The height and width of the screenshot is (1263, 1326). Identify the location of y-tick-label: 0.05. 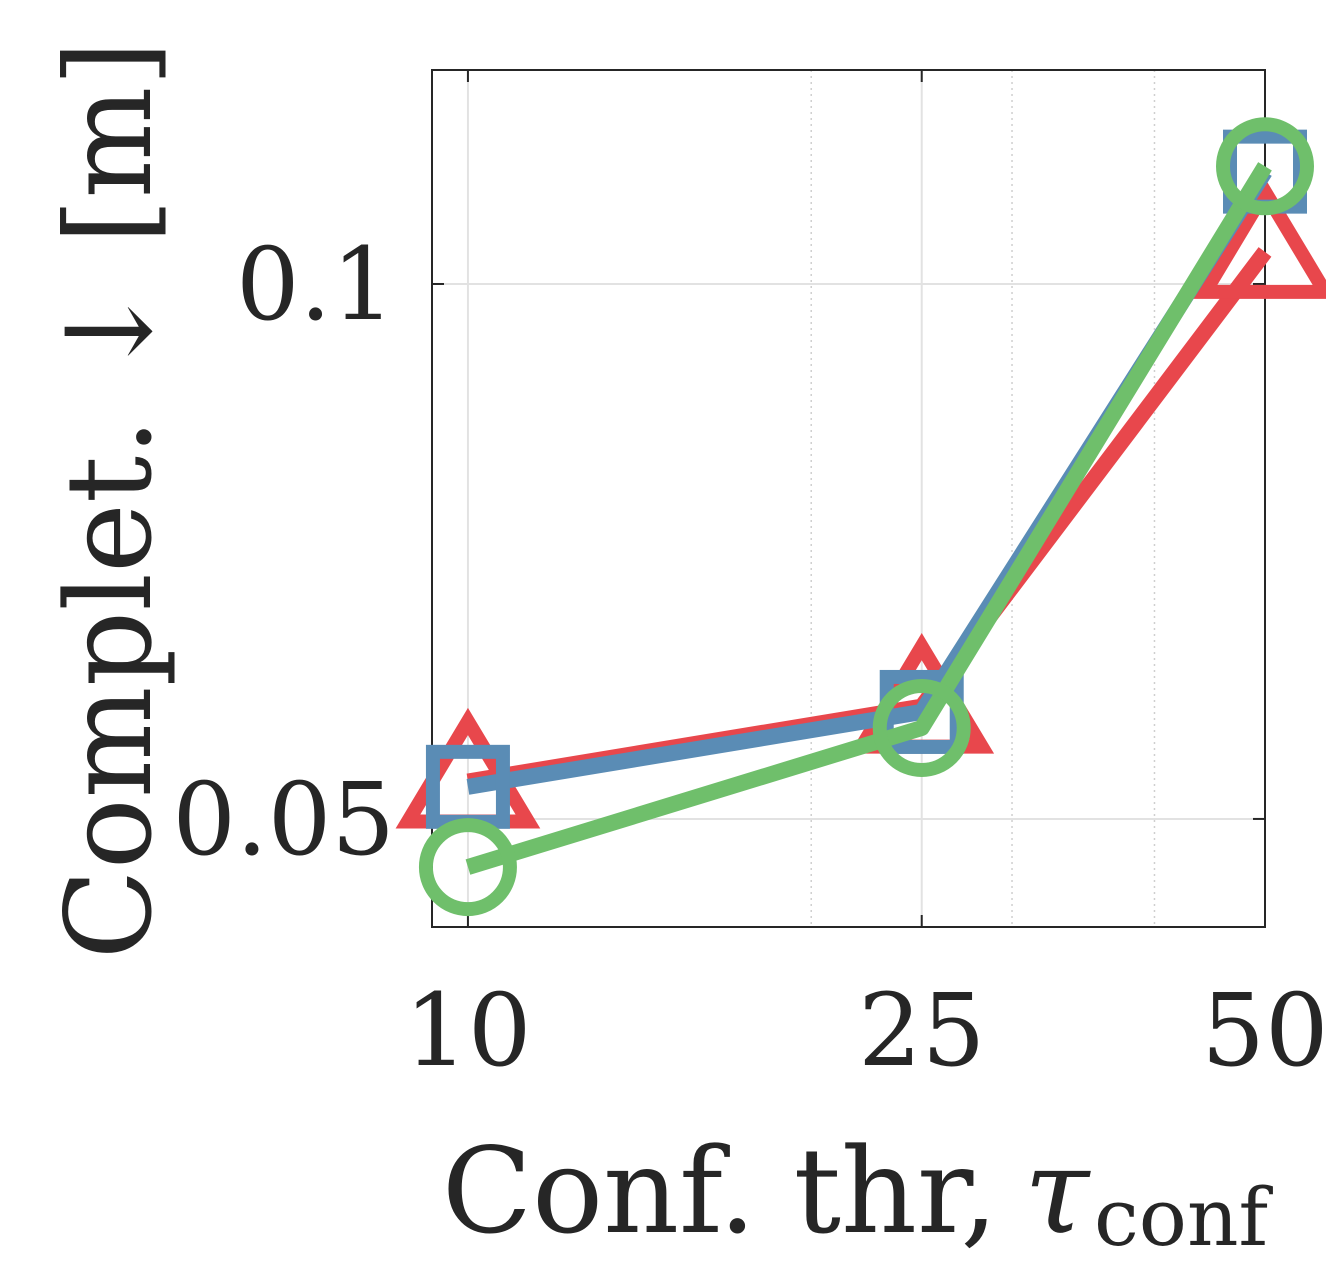
(283, 819).